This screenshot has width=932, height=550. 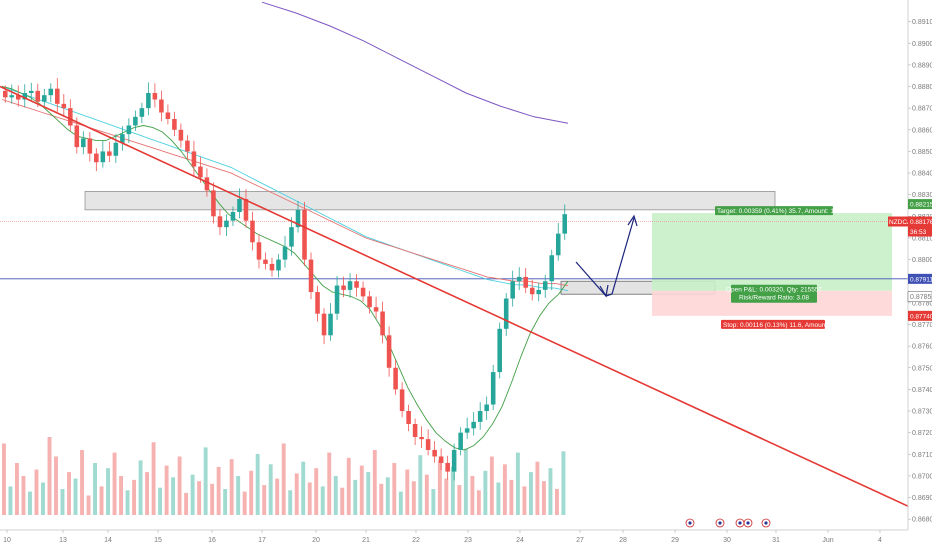 I want to click on stop-price-tag-text: 0.87740, so click(x=921, y=316).